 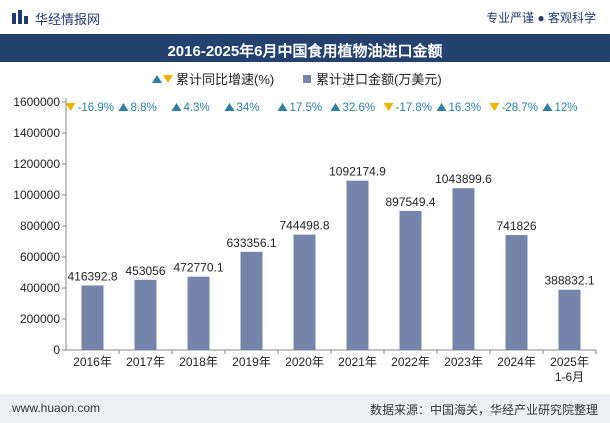 What do you see at coordinates (197, 108) in the screenshot?
I see `growth-value-label: 4.3%` at bounding box center [197, 108].